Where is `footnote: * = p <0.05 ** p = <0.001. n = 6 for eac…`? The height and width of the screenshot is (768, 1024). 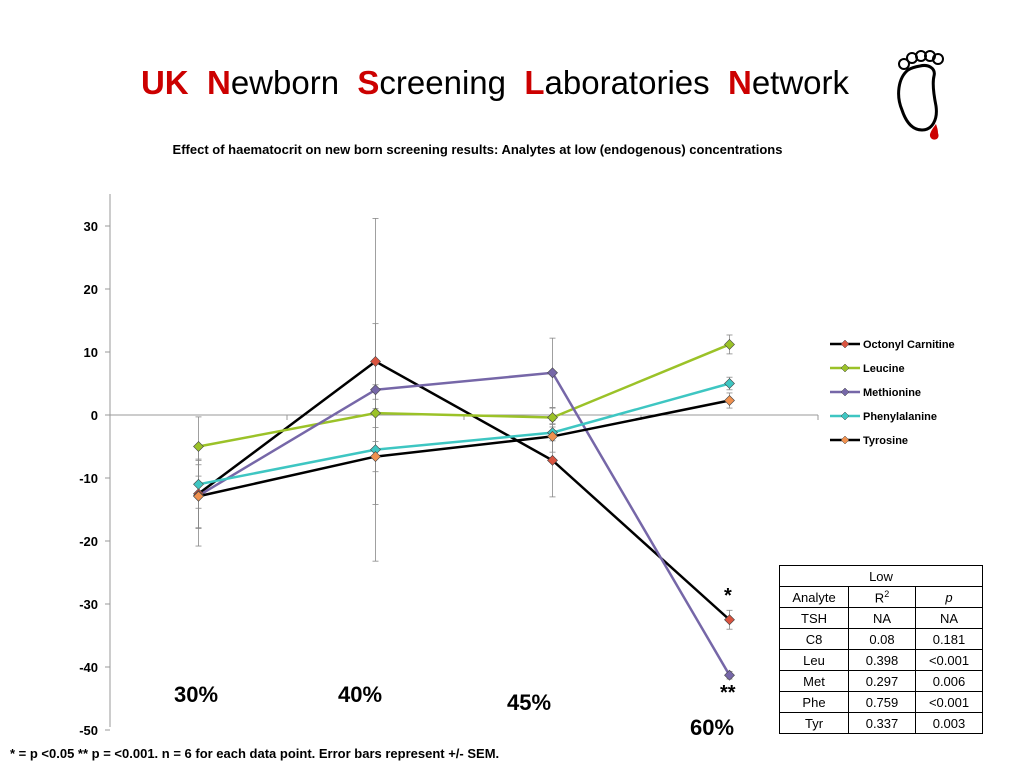 footnote: * = p <0.05 ** p = <0.001. n = 6 for eac… is located at coordinates (255, 753).